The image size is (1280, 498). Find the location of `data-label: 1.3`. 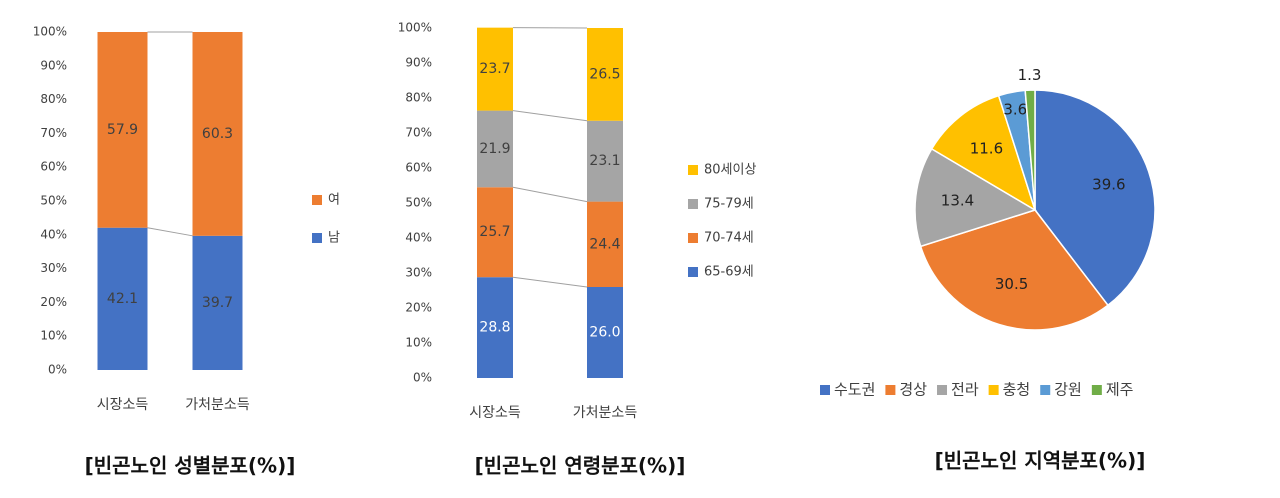

data-label: 1.3 is located at coordinates (1030, 75).